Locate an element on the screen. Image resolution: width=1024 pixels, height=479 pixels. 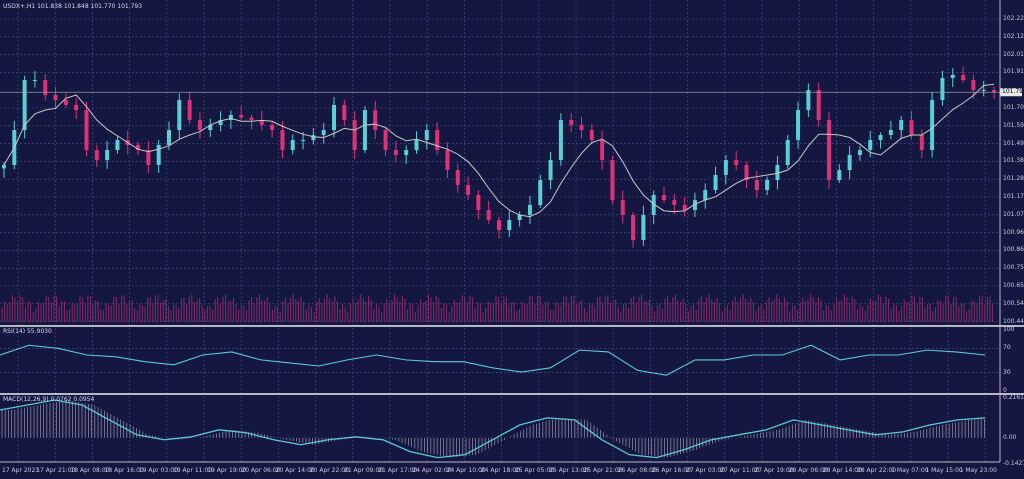
price-tick-label: 100.860 is located at coordinates (1013, 250).